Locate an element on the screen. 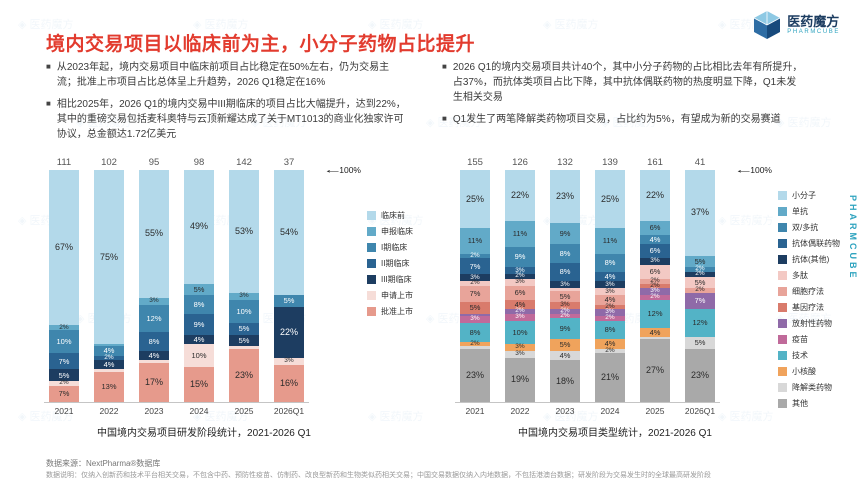 Image resolution: width=864 pixels, height=486 pixels. x-tick-label: 2024 is located at coordinates (199, 411).